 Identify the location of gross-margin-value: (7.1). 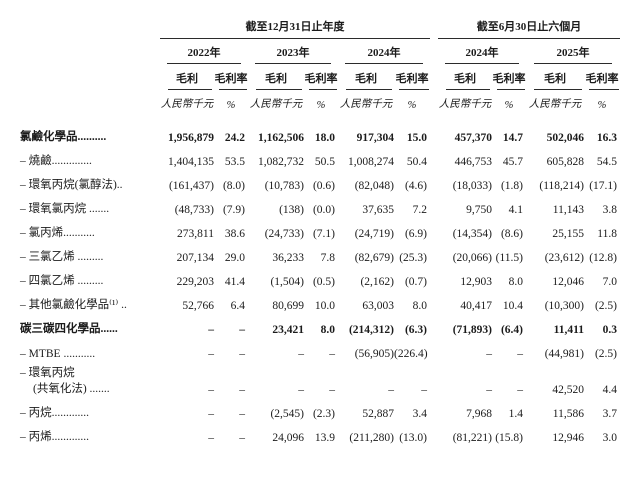
(323, 234).